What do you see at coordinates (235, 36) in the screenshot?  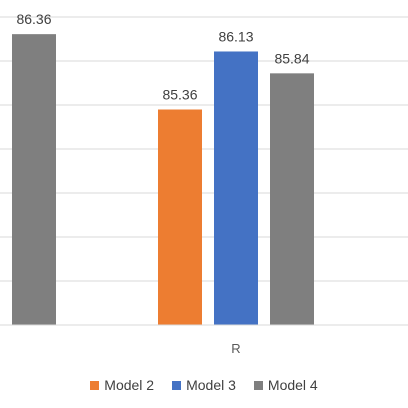 I see `data-label: 86.13` at bounding box center [235, 36].